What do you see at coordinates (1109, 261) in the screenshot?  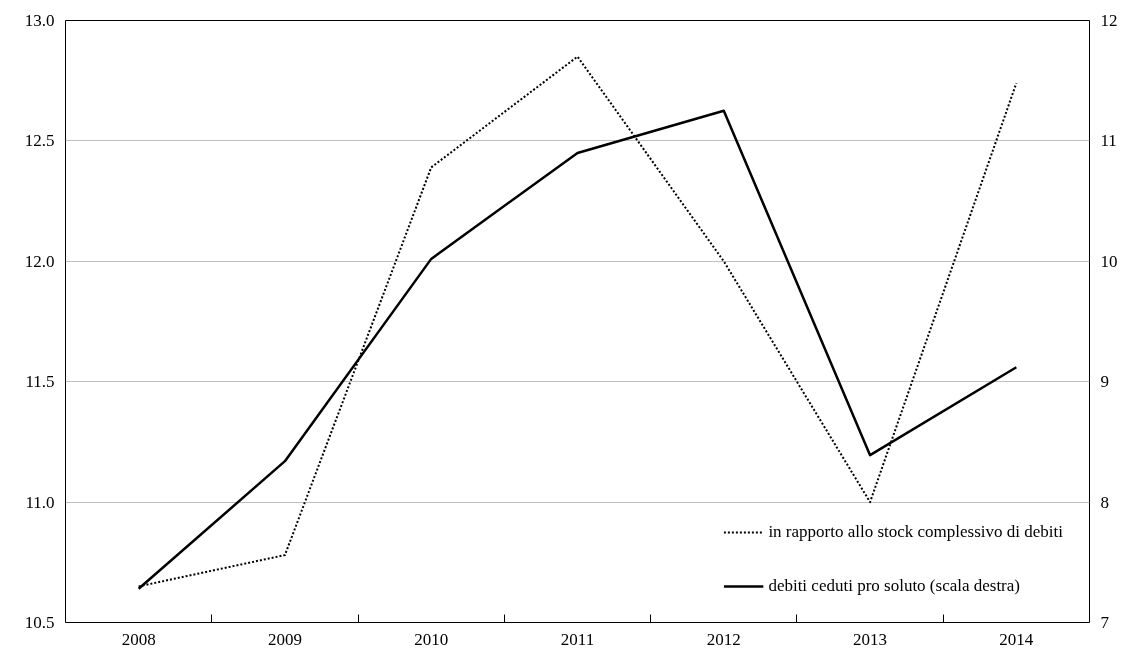 I see `y2-tick-label: 10` at bounding box center [1109, 261].